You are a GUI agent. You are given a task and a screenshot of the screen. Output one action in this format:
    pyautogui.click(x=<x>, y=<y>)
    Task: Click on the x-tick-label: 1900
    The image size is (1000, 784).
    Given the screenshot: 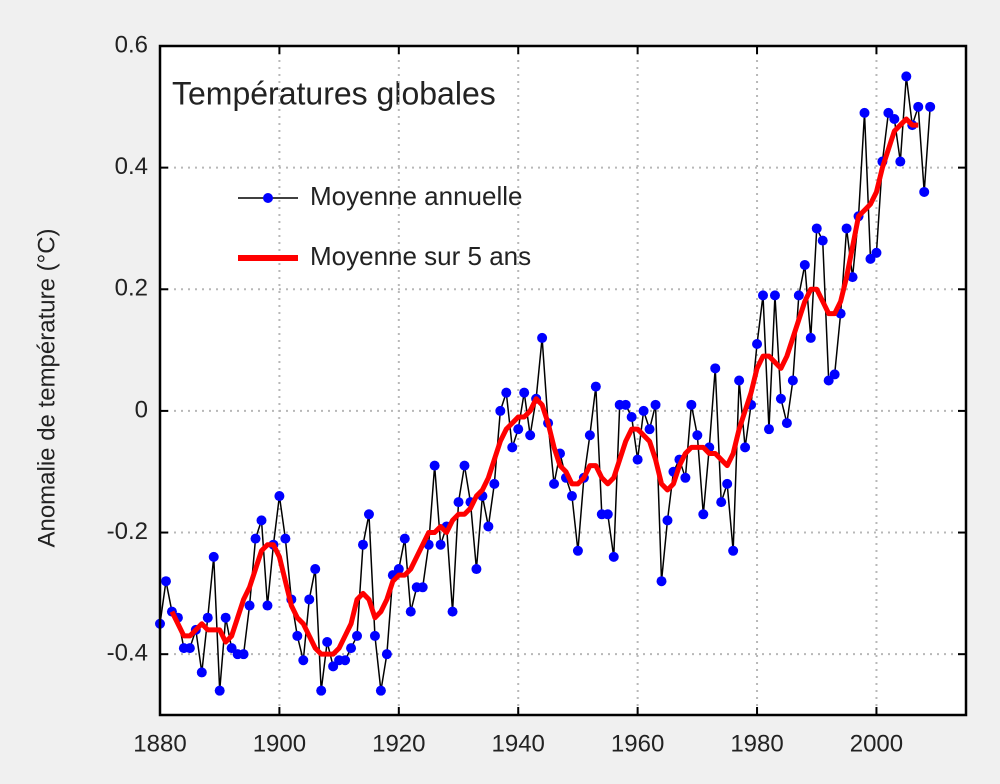 What is the action you would take?
    pyautogui.click(x=279, y=743)
    